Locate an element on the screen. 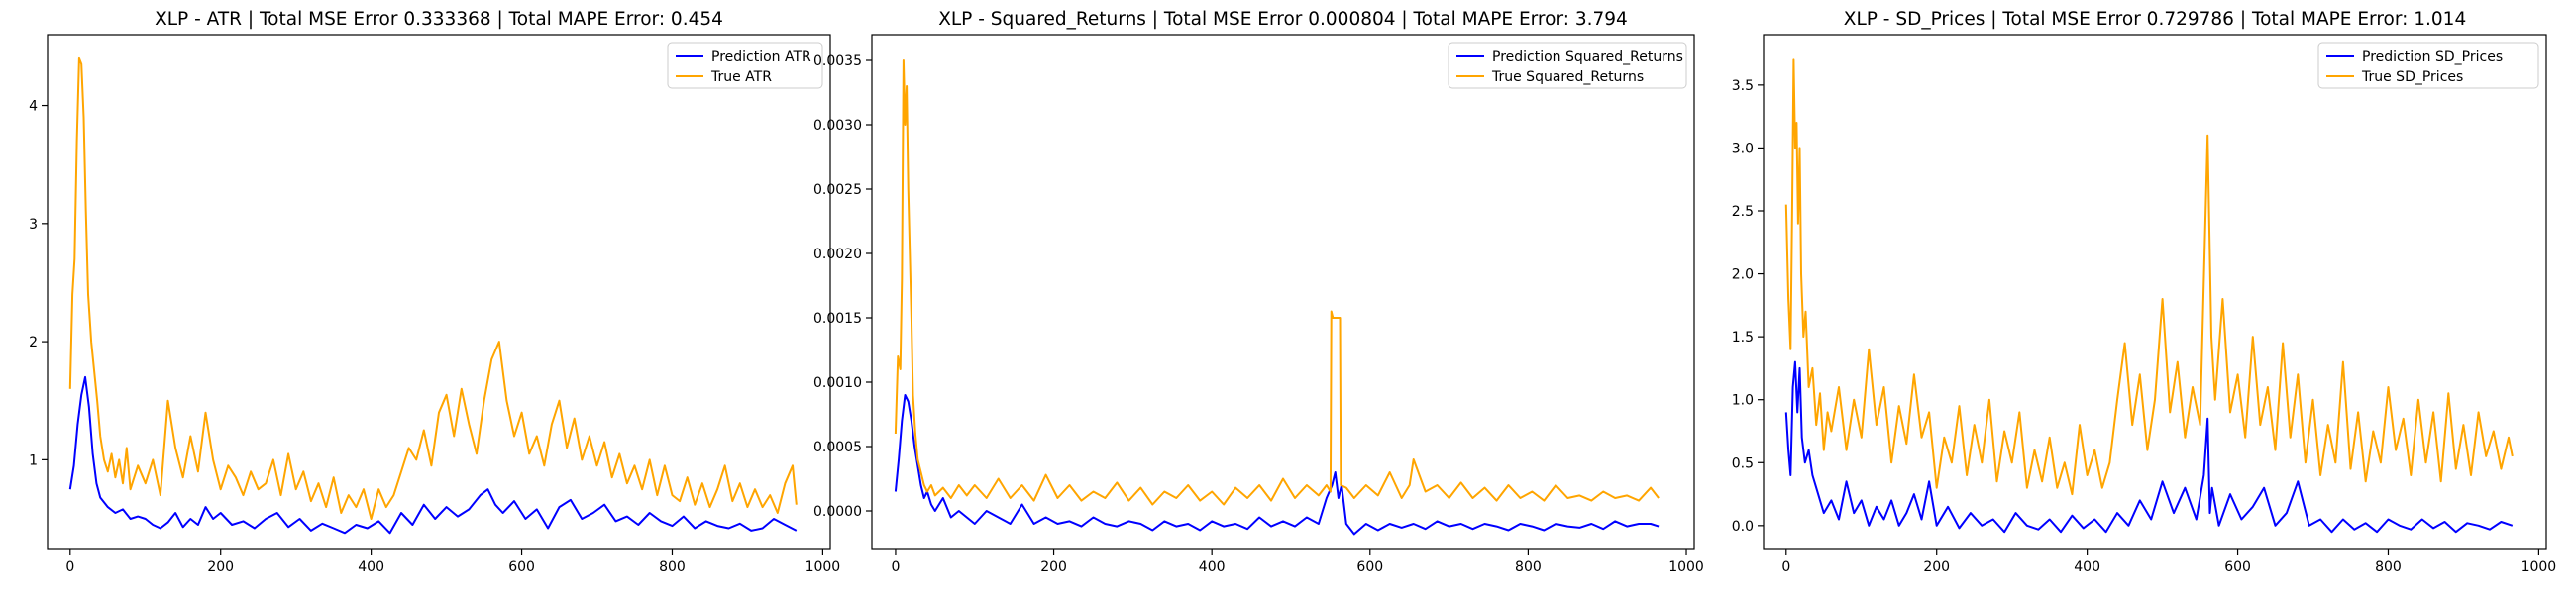 This screenshot has height=598, width=2576. y-tick-label: 0.0030 is located at coordinates (838, 126).